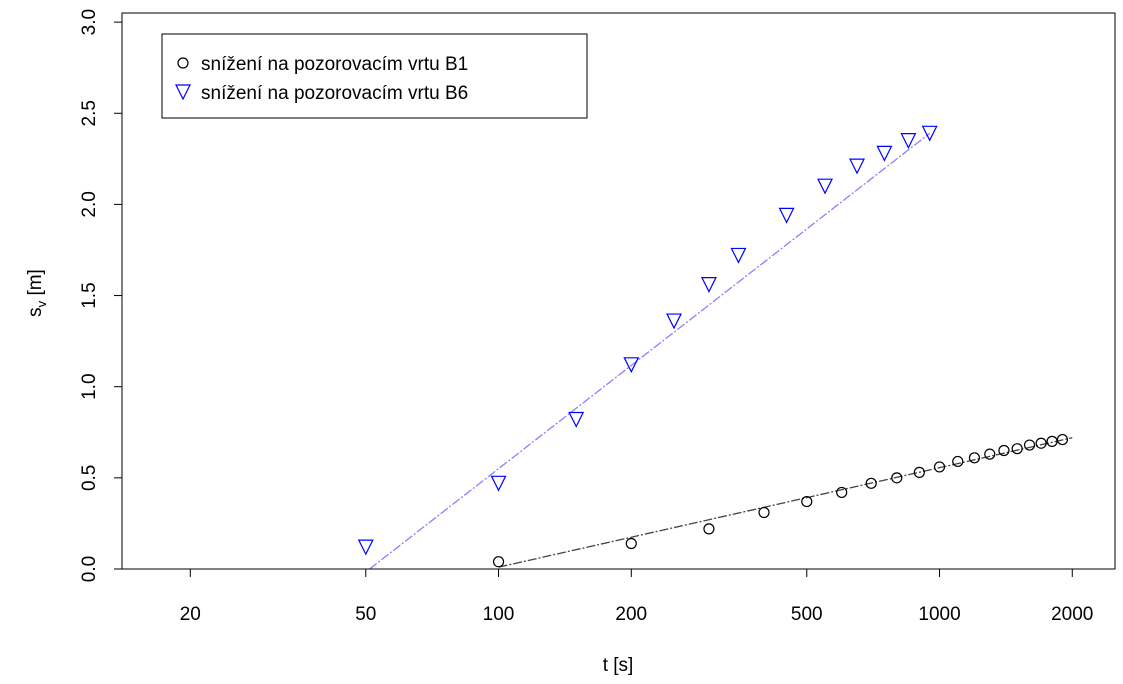 Image resolution: width=1123 pixels, height=684 pixels. What do you see at coordinates (334, 64) in the screenshot?
I see `legend-label-b1: snížení na pozorovacím vrtu B1` at bounding box center [334, 64].